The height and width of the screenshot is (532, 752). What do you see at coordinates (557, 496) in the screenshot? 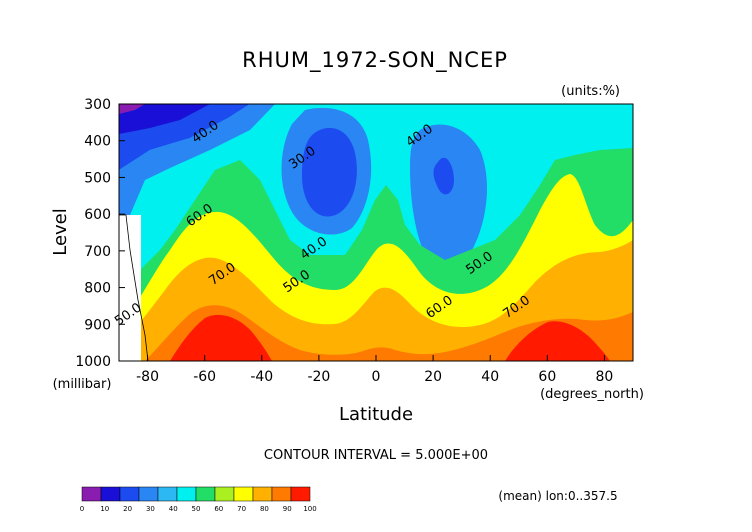
I see `mean-note: (mean) lon:0..357.5` at bounding box center [557, 496].